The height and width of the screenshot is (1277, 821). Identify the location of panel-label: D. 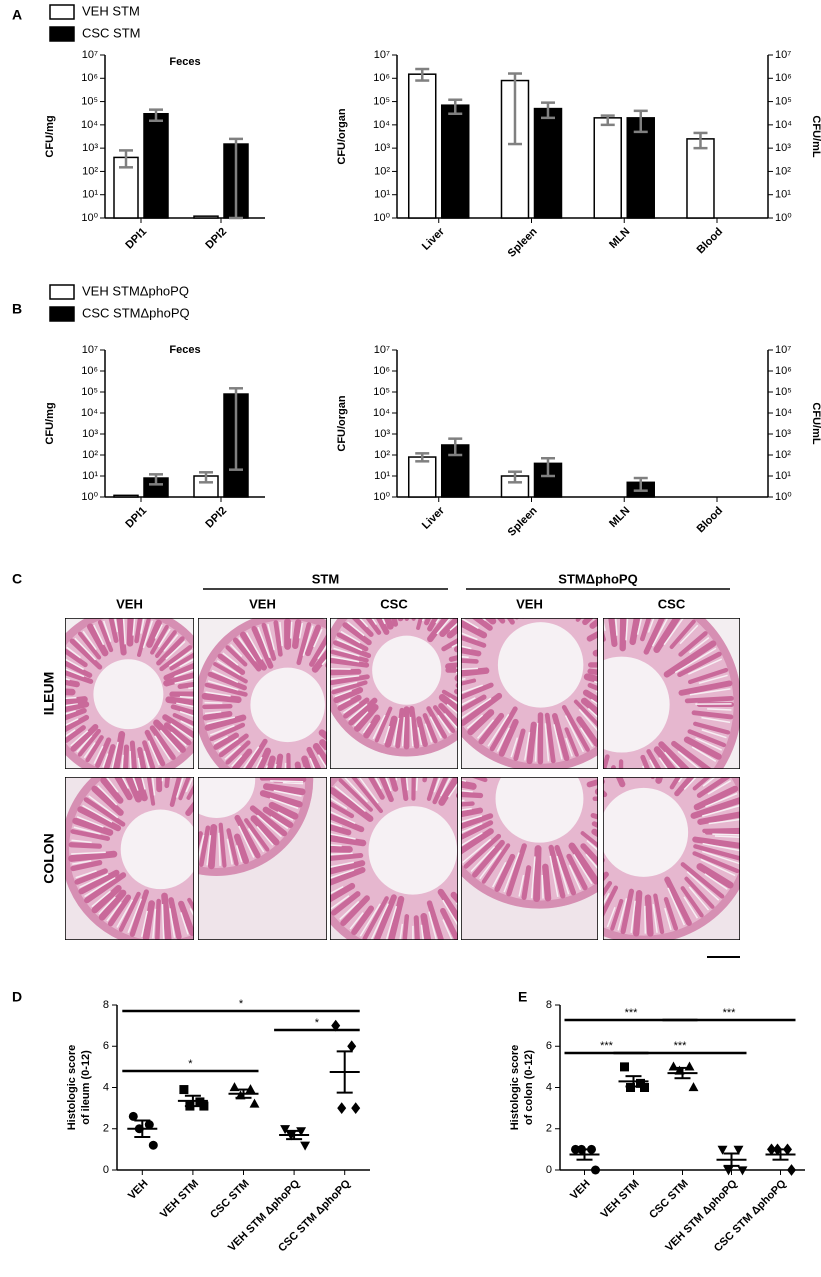
(17, 997).